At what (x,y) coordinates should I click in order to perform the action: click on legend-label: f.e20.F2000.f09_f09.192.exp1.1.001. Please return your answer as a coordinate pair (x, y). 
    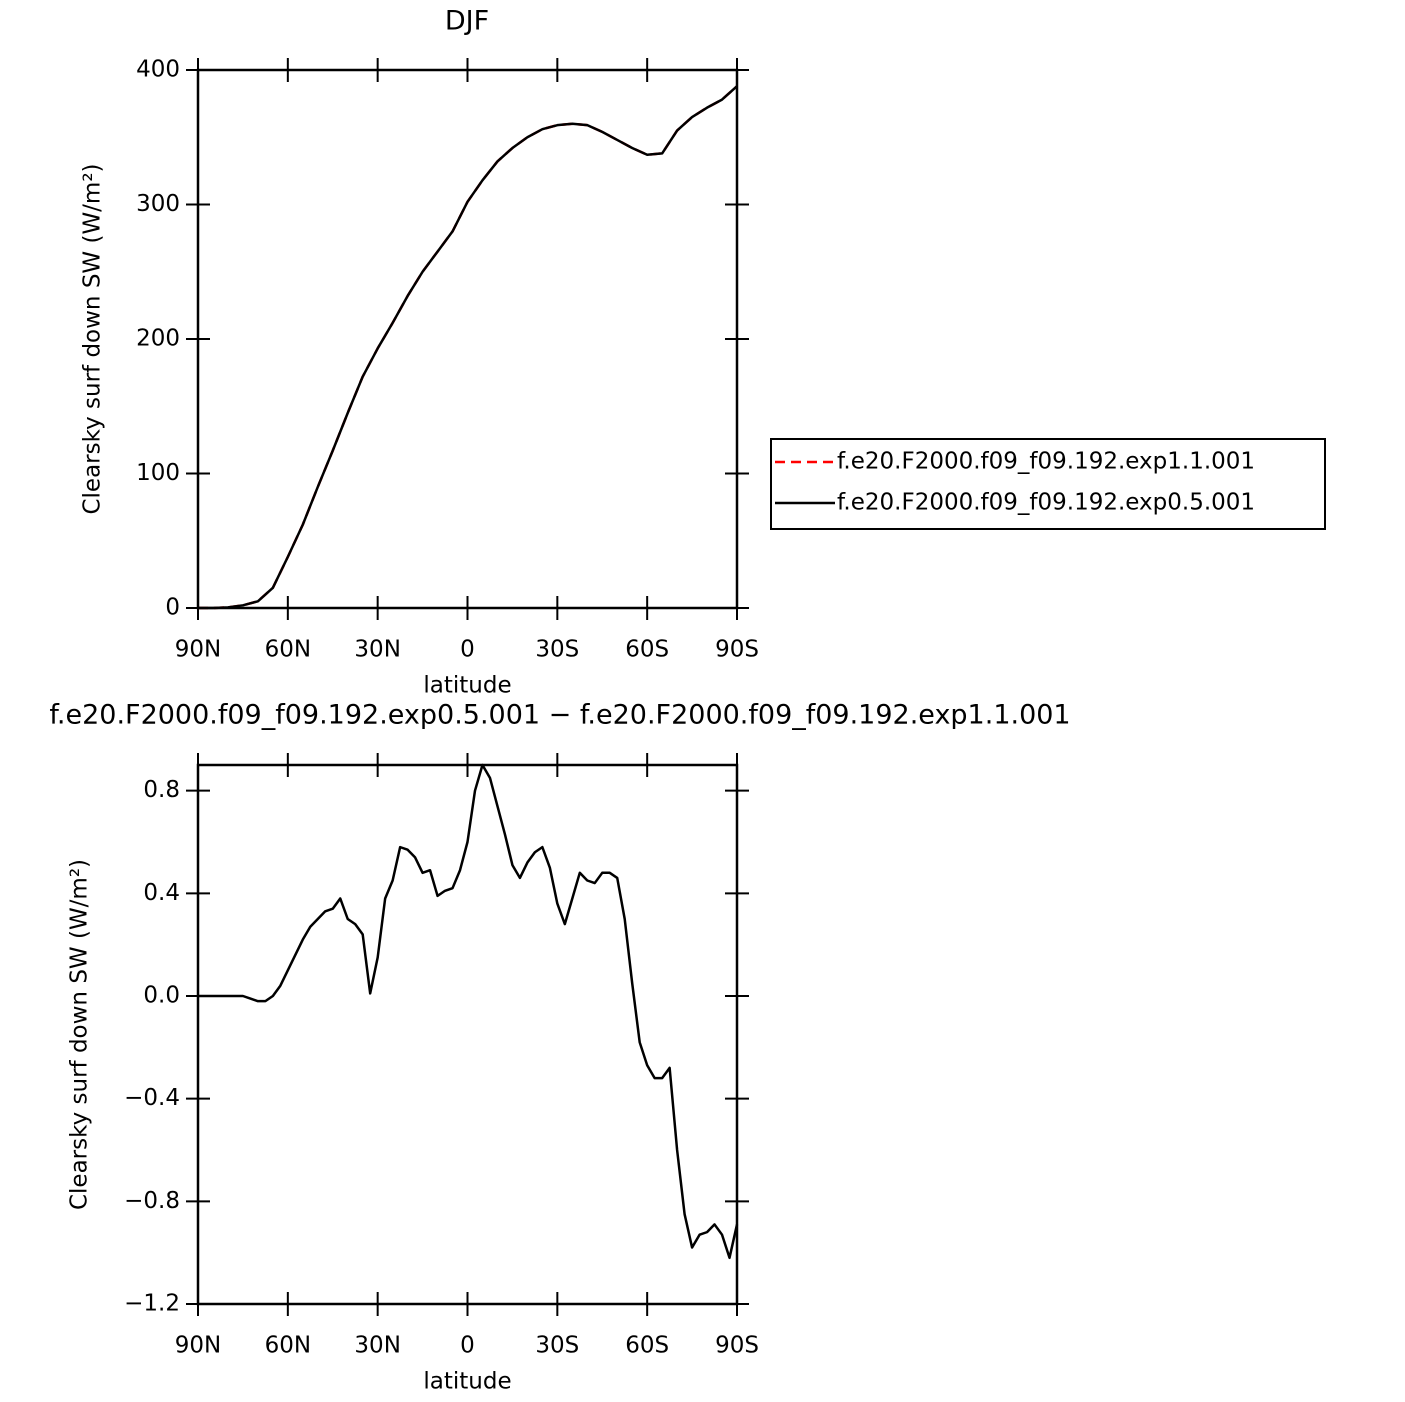
    Looking at the image, I should click on (1046, 462).